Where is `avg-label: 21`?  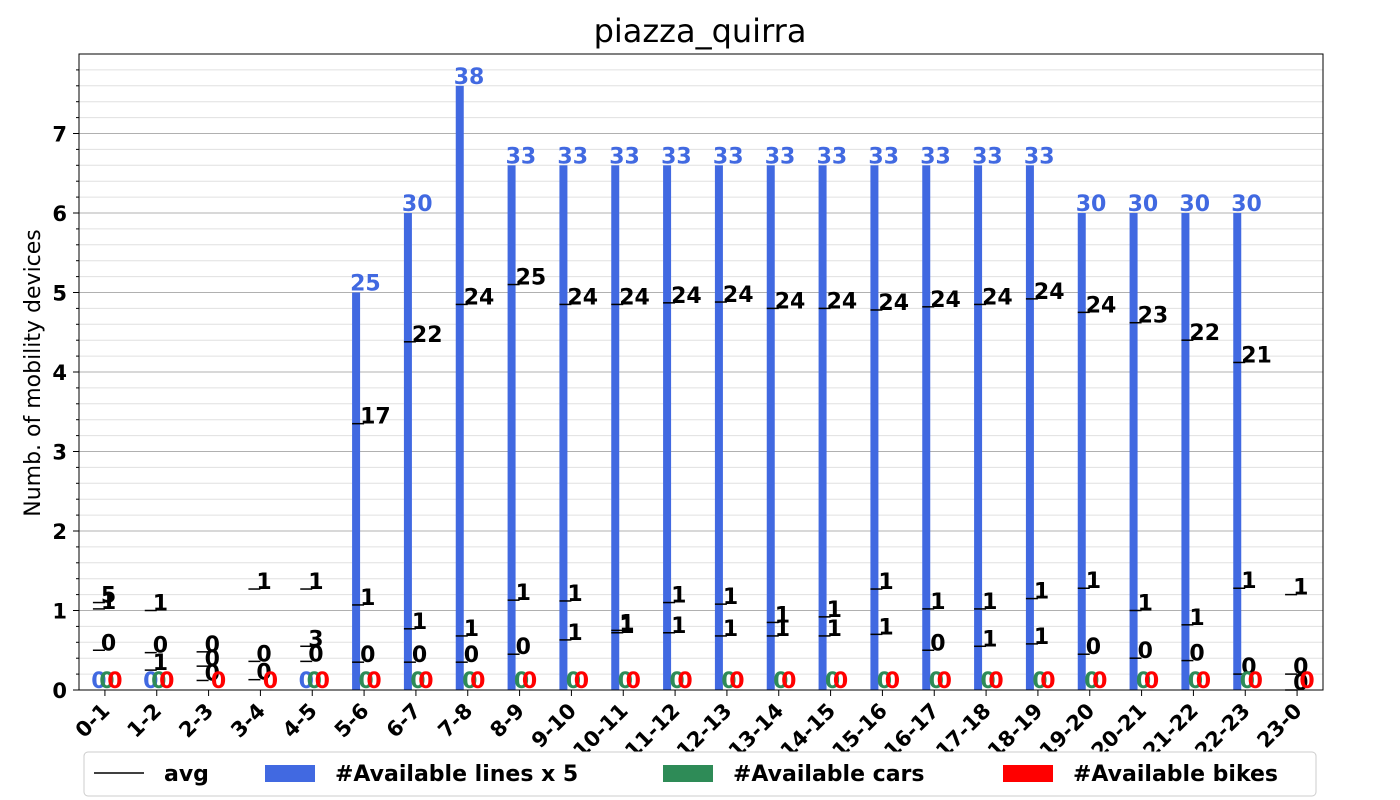
avg-label: 21 is located at coordinates (1256, 355).